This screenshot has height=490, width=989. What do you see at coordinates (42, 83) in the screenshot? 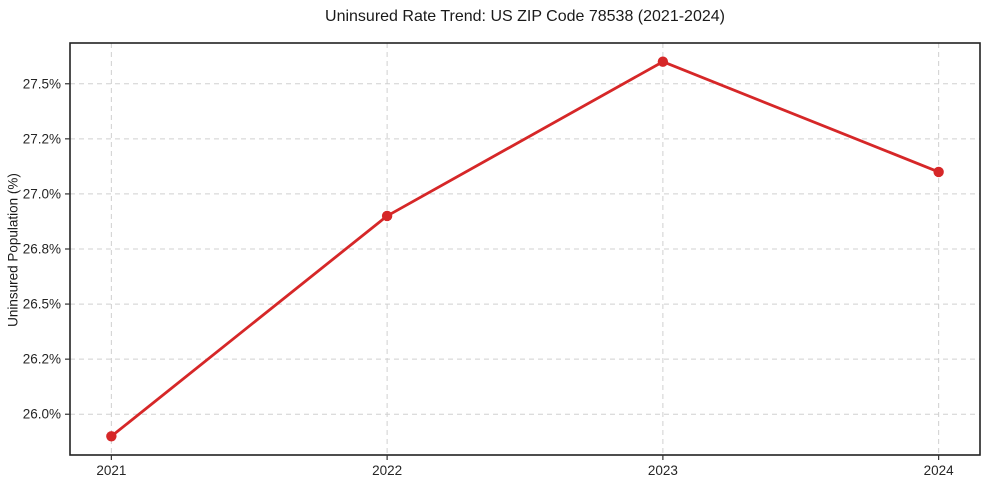
I see `y-tick-label: 27.5%` at bounding box center [42, 83].